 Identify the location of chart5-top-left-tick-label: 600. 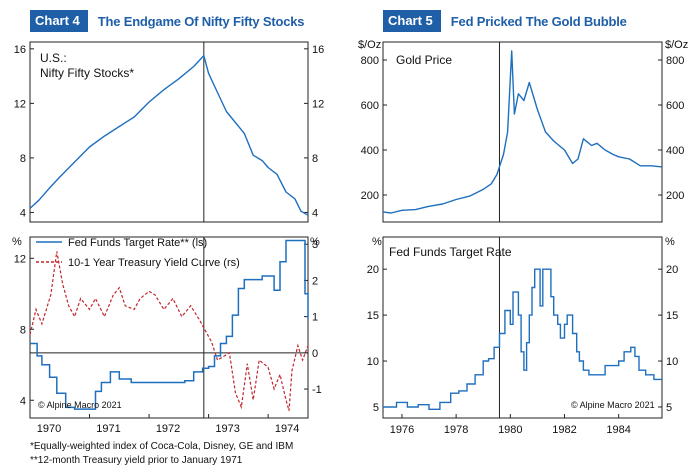
(370, 106).